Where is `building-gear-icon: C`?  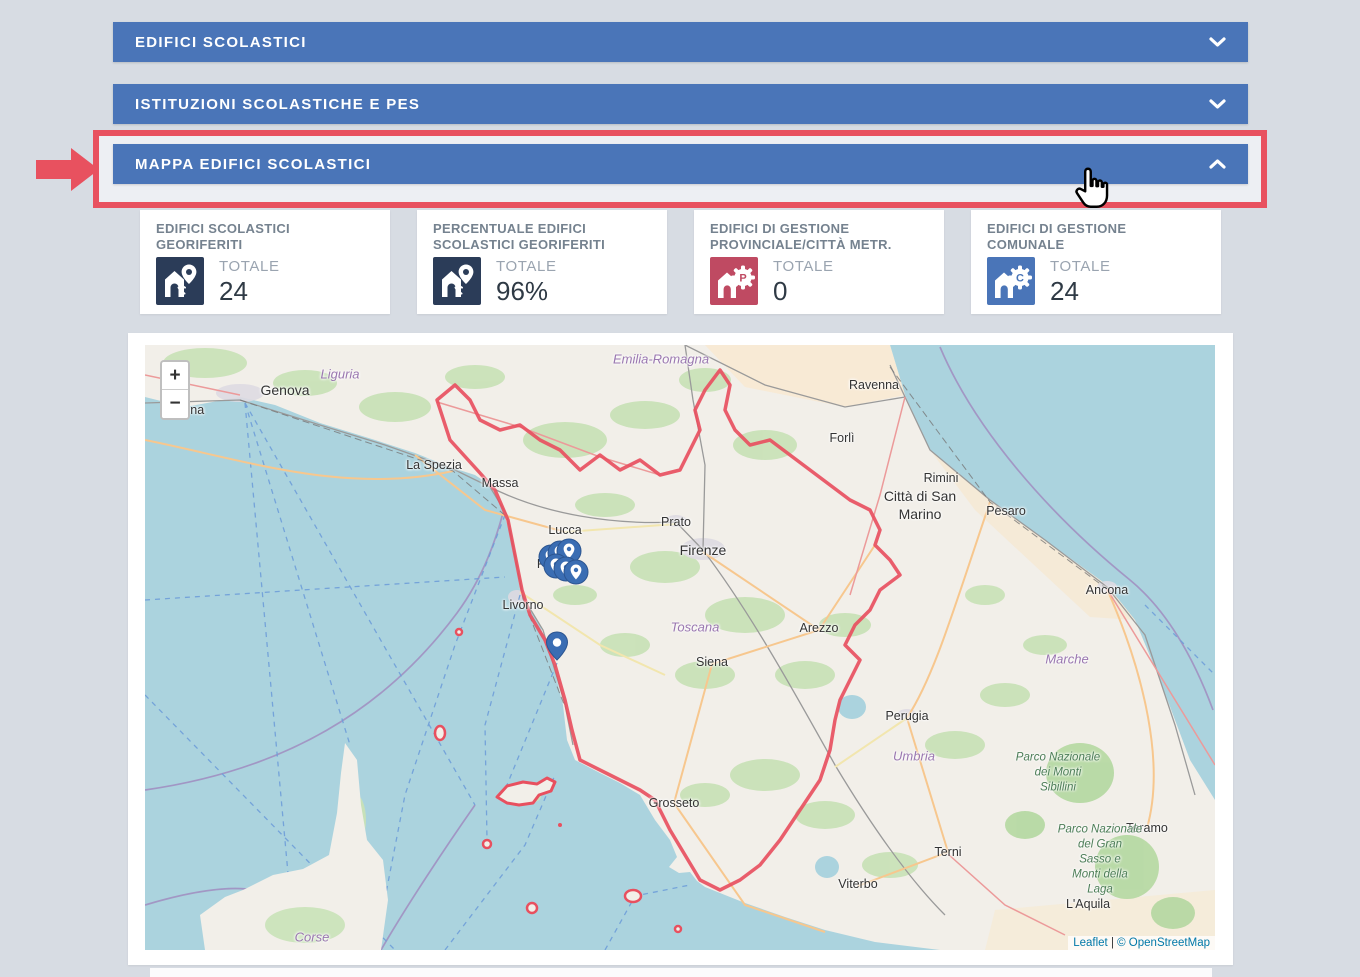
building-gear-icon: C is located at coordinates (1011, 281).